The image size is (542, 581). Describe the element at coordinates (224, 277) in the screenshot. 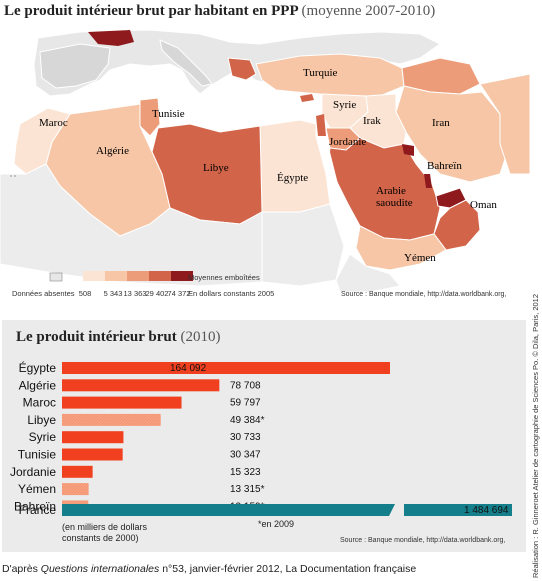

I see `legend-nested-label: Moyennes emboîtées` at that location.